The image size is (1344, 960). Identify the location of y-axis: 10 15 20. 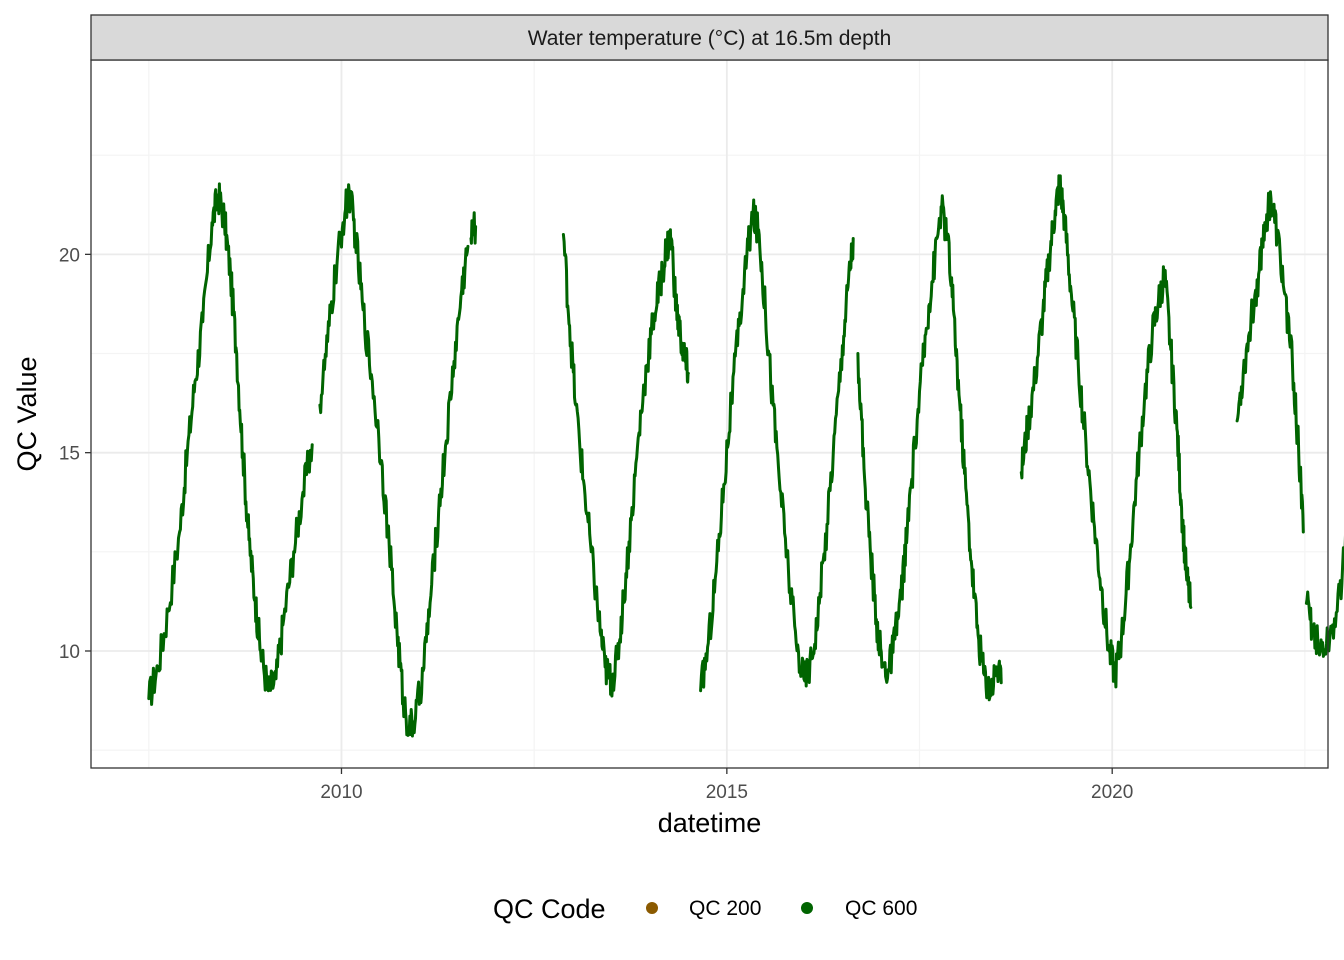
(75, 454).